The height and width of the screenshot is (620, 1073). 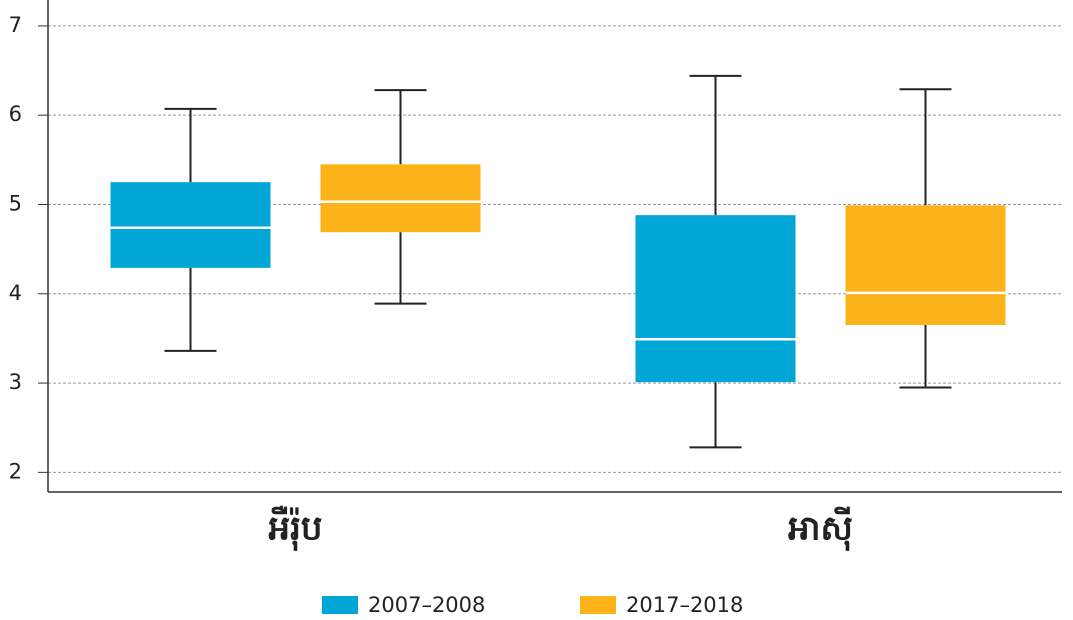 I want to click on legend-label: 2017–2018, so click(x=684, y=605).